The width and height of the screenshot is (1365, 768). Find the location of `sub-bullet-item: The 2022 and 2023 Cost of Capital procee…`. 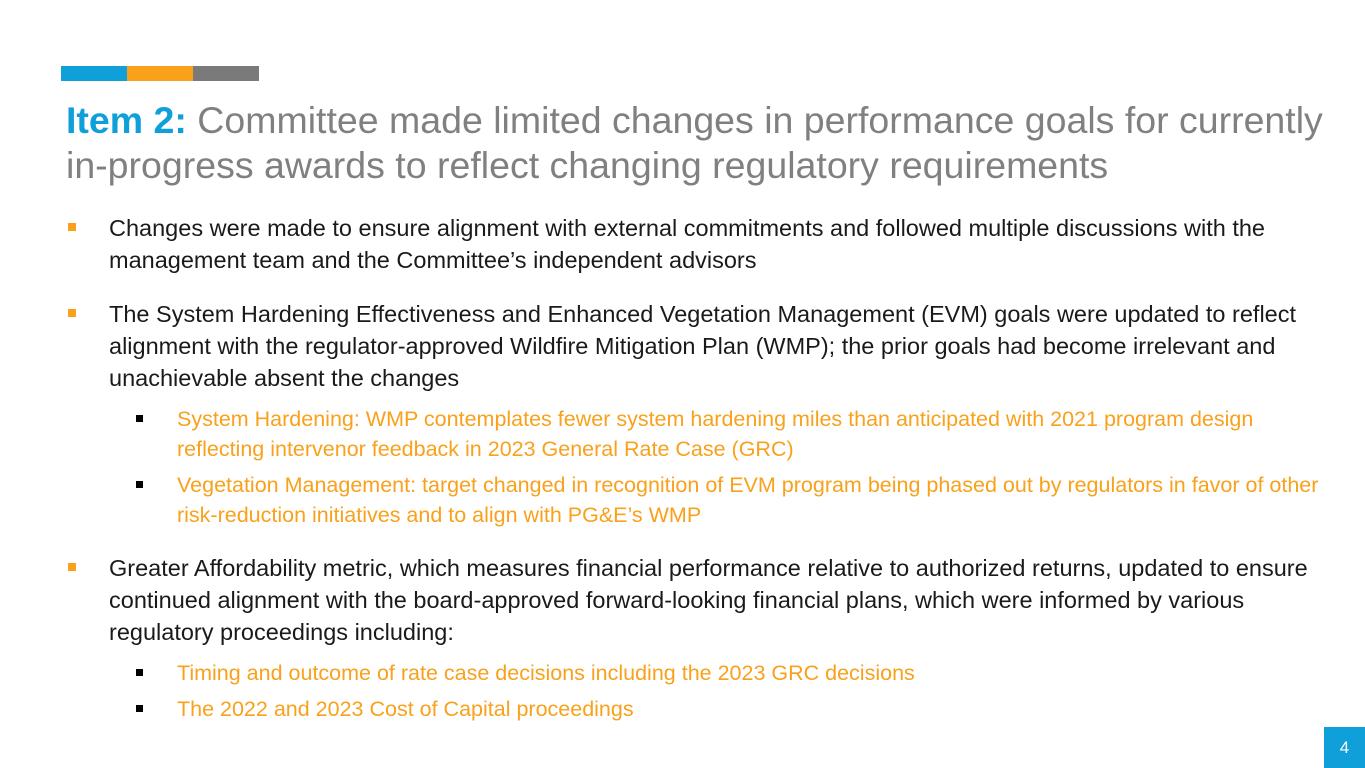

sub-bullet-item: The 2022 and 2023 Cost of Capital procee… is located at coordinates (717, 709).